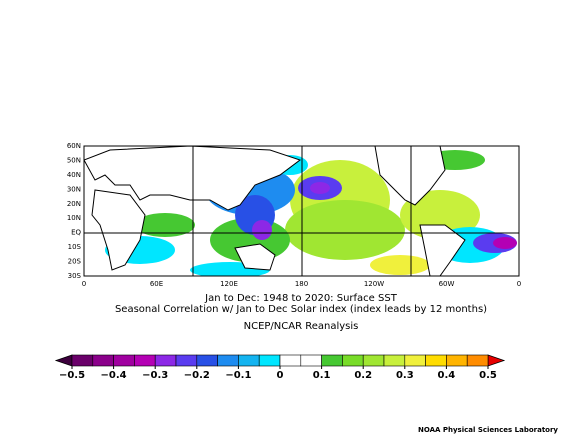  What do you see at coordinates (74, 204) in the screenshot?
I see `lat-label: 20N` at bounding box center [74, 204].